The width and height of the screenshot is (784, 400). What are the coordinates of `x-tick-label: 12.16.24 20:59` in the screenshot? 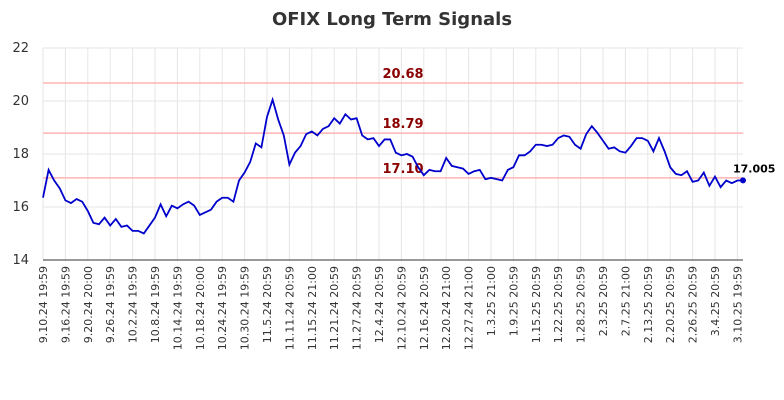 It's located at (424, 308).